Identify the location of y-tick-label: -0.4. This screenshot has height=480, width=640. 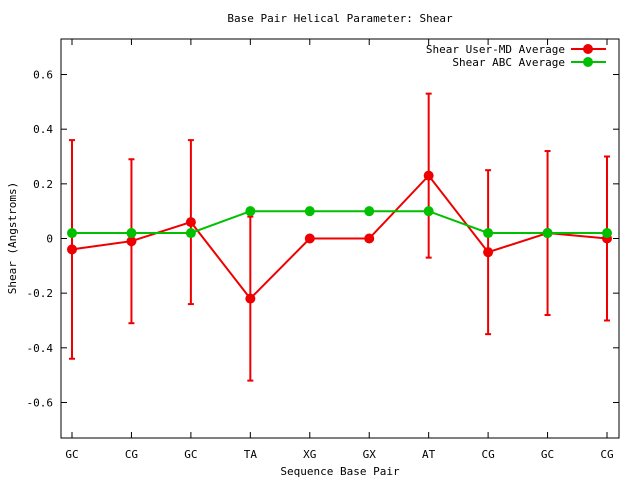
(40, 348).